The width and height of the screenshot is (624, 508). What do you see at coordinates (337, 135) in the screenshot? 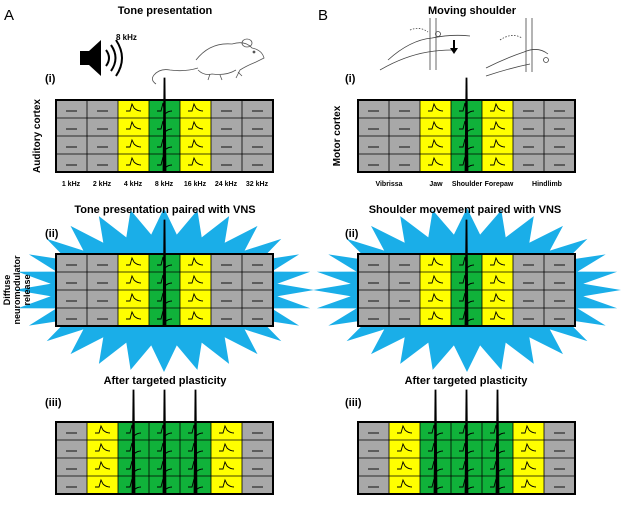
I see `motor-cortex-label: Motor cortex` at bounding box center [337, 135].